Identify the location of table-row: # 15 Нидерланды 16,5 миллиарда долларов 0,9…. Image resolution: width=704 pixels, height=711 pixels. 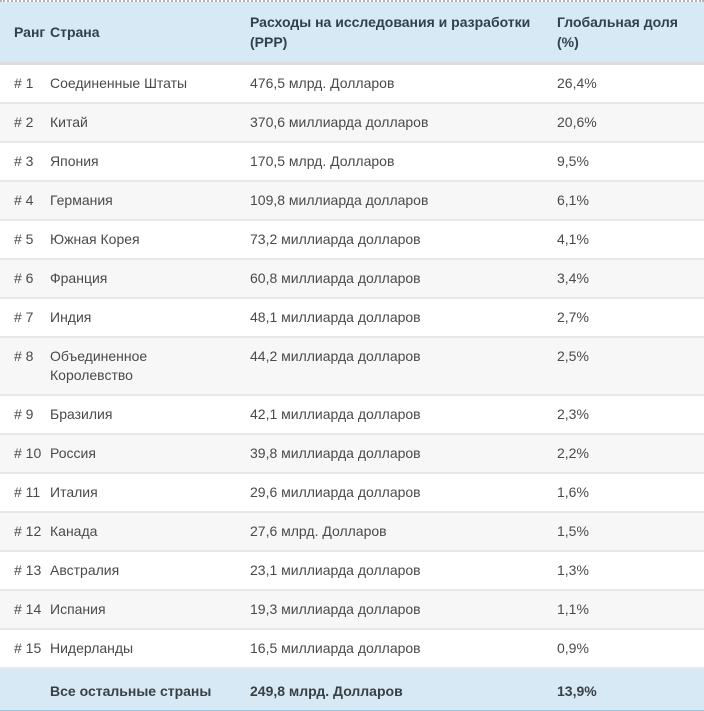
(352, 648).